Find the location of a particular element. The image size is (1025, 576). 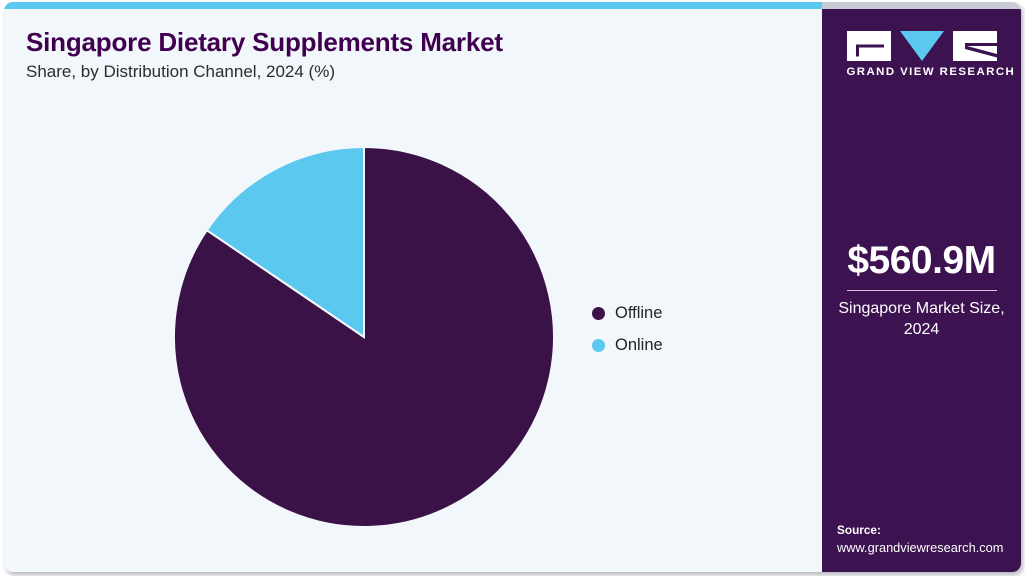

legend-swatch-online is located at coordinates (598, 345).